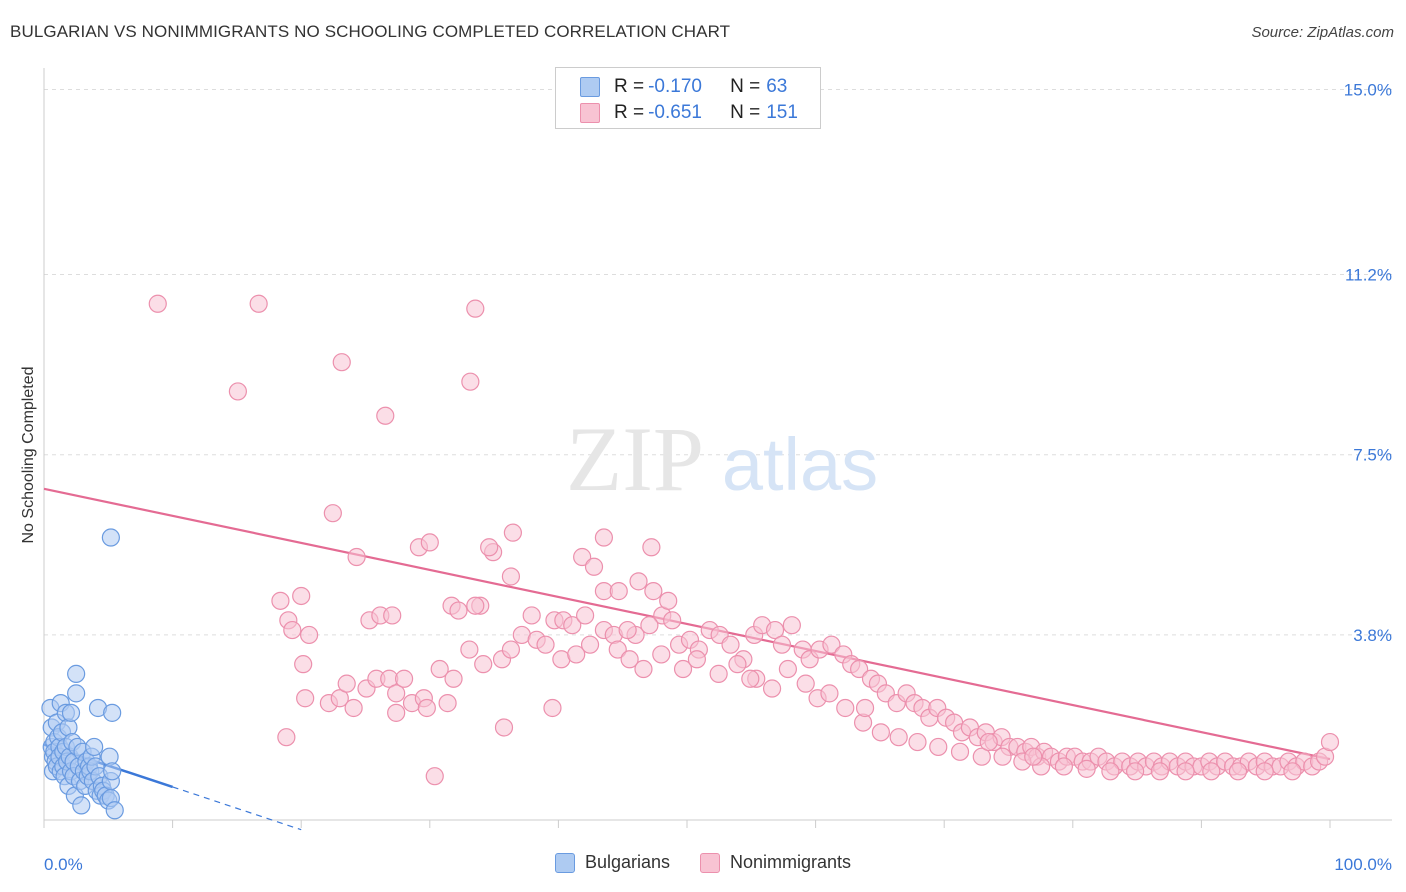 The image size is (1406, 892). Describe the element at coordinates (775, 862) in the screenshot. I see `legend-item-nonimmigrants: Nonimmigrants` at that location.